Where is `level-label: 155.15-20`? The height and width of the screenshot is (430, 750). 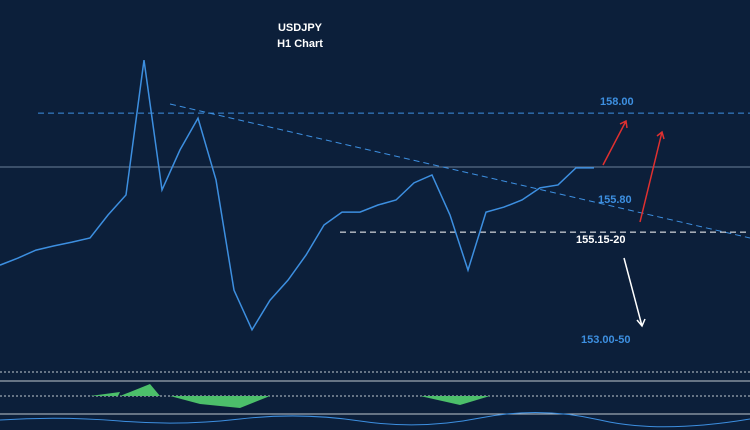 level-label: 155.15-20 is located at coordinates (601, 240).